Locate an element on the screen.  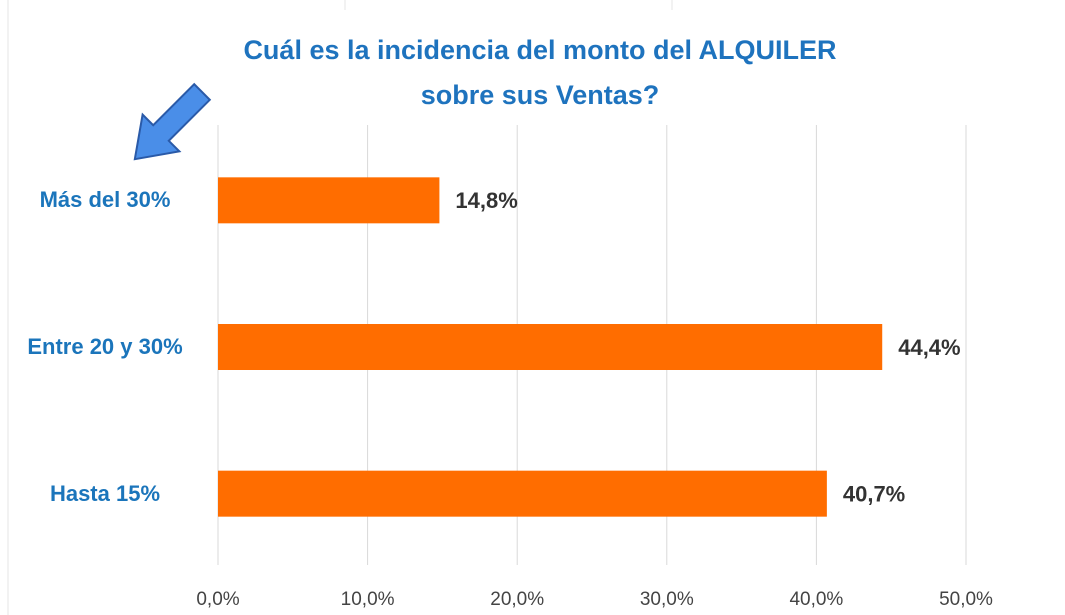
arrow is located at coordinates (172, 121).